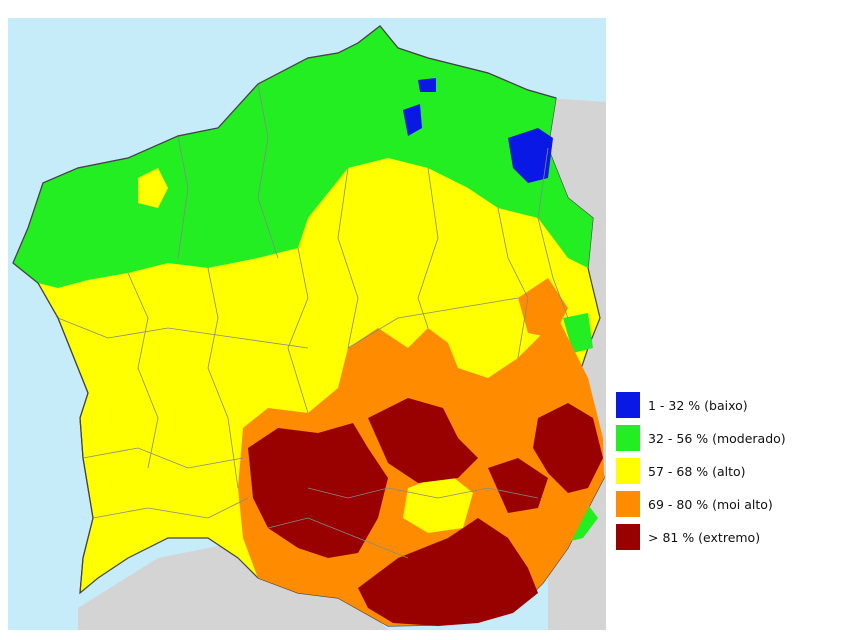 The height and width of the screenshot is (640, 854). What do you see at coordinates (717, 438) in the screenshot?
I see `legend-label-moderado: 32 - 56 % (moderado)` at bounding box center [717, 438].